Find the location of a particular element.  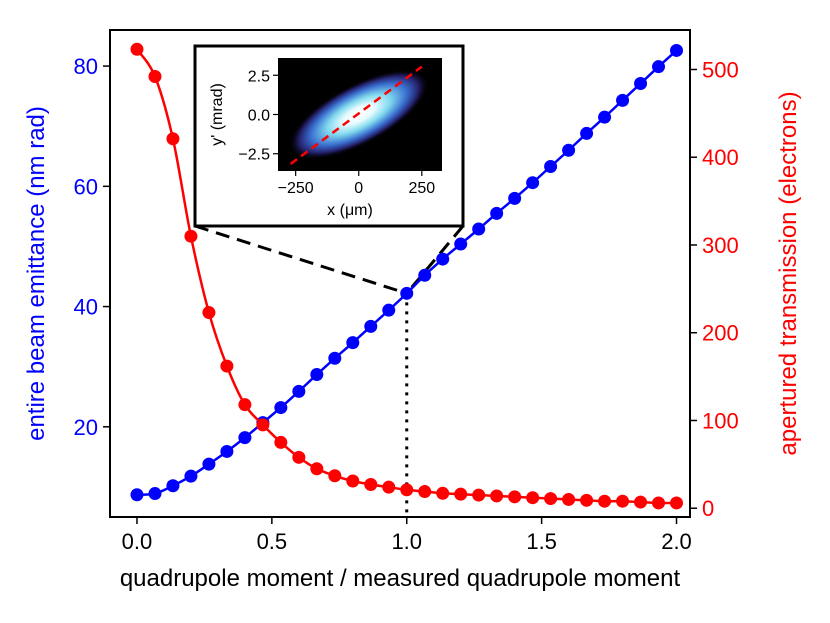

y-left-tick-label: 20 is located at coordinates (86, 427).